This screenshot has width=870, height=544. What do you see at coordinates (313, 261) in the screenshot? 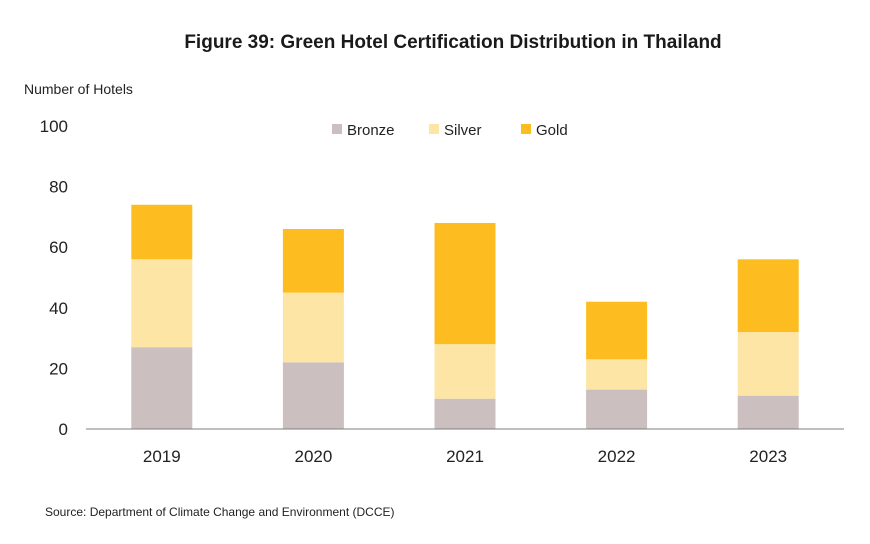
I see `bar-gold-2020` at bounding box center [313, 261].